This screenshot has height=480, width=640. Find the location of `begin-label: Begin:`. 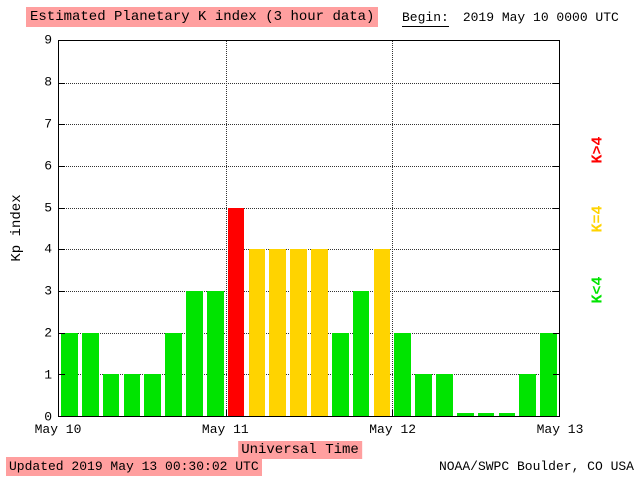

begin-label: Begin: is located at coordinates (425, 18).